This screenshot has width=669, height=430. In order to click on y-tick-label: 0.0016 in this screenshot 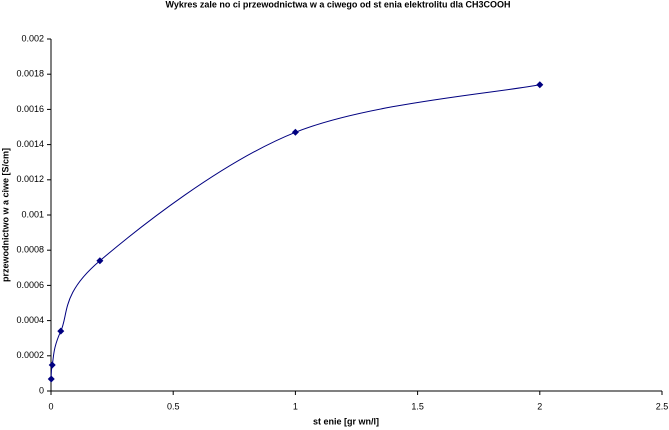, I will do `click(30, 109)`.